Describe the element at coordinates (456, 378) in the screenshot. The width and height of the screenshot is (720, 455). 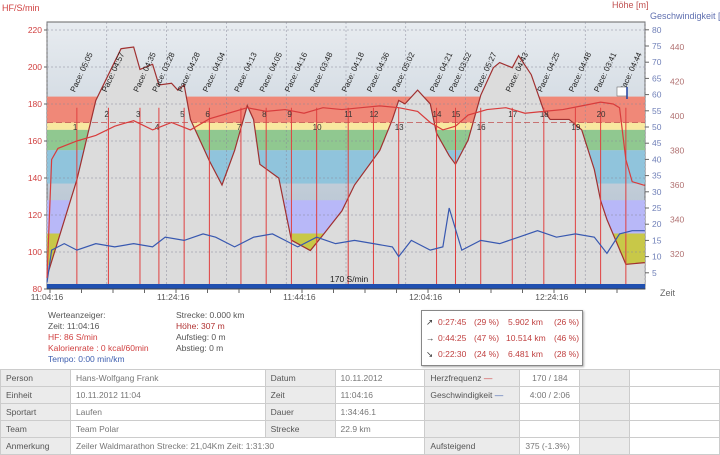
I see `hr-label-text: Herzfrequenz` at that location.